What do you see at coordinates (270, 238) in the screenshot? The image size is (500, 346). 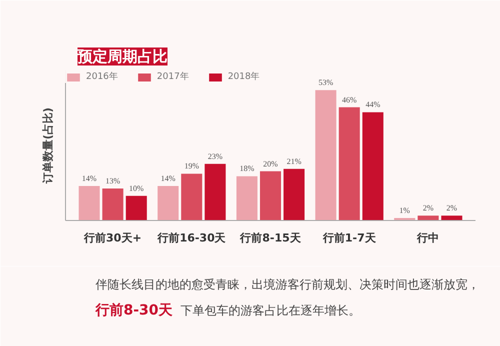 I see `x-tick-label: 行前8-15天` at bounding box center [270, 238].